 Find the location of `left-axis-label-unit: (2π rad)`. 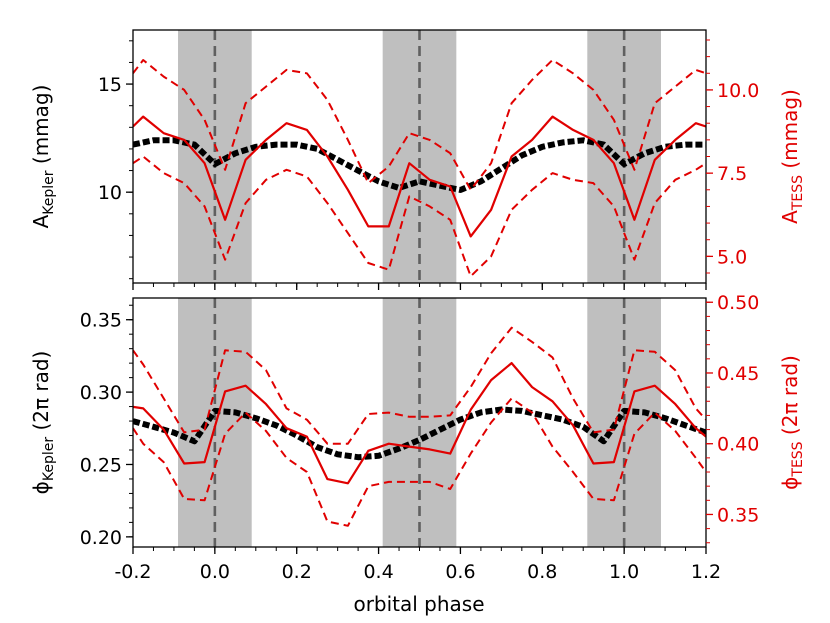

left-axis-label-unit: (2π rad) is located at coordinates (41, 394).